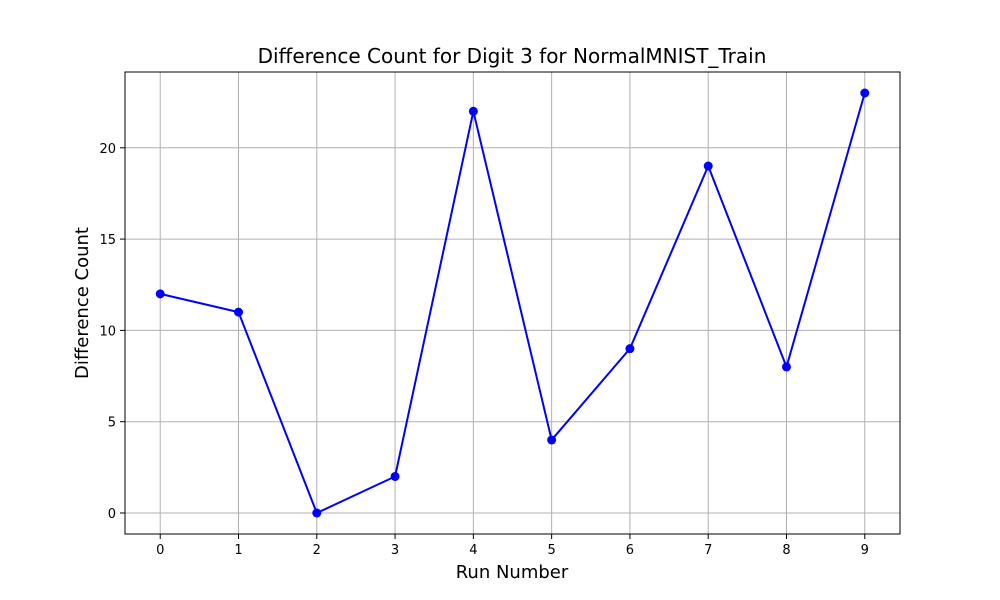  Describe the element at coordinates (786, 550) in the screenshot. I see `x-tick-label: 8` at that location.